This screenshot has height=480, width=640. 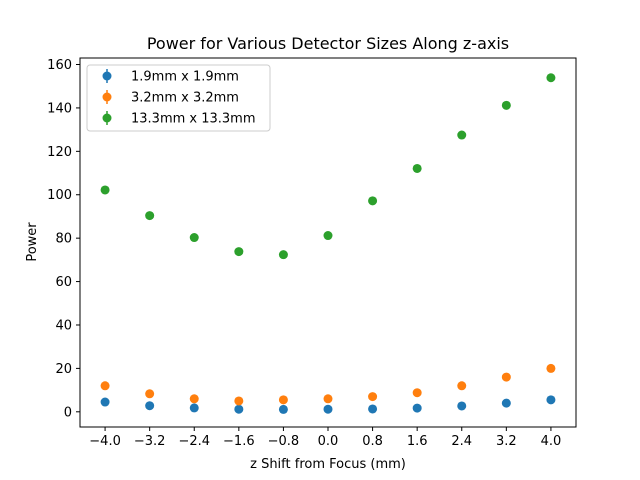 What do you see at coordinates (59, 65) in the screenshot?
I see `y-tick-label: 160` at bounding box center [59, 65].